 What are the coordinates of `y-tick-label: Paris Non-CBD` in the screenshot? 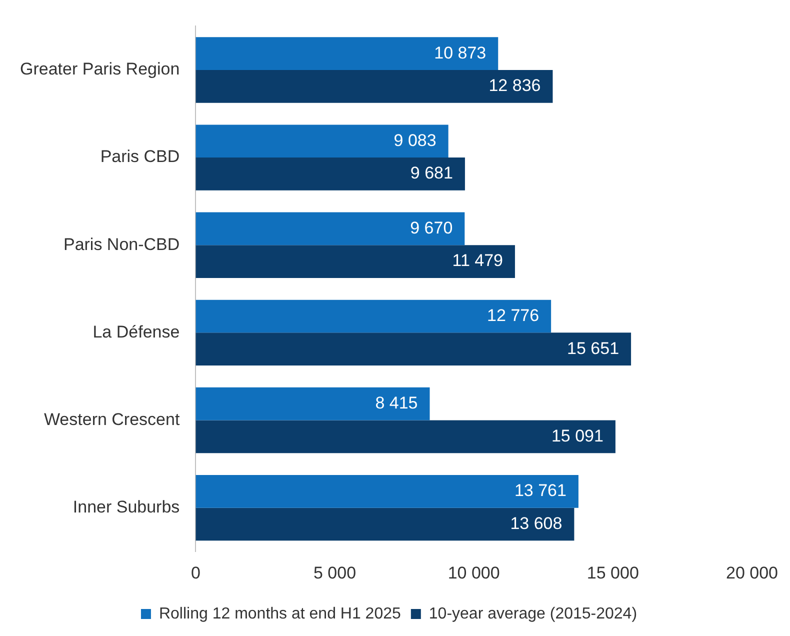 It's located at (121, 244).